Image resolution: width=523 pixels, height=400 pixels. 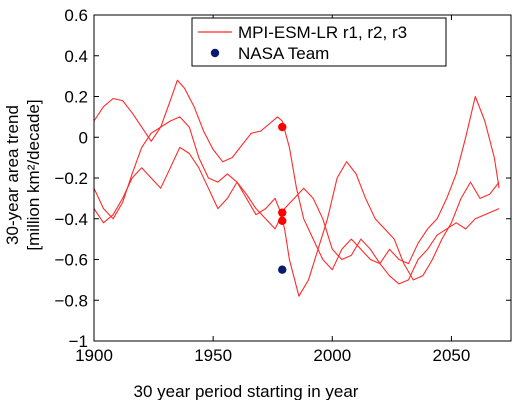 What do you see at coordinates (213, 355) in the screenshot?
I see `x-tick-label-1950: 1950` at bounding box center [213, 355].